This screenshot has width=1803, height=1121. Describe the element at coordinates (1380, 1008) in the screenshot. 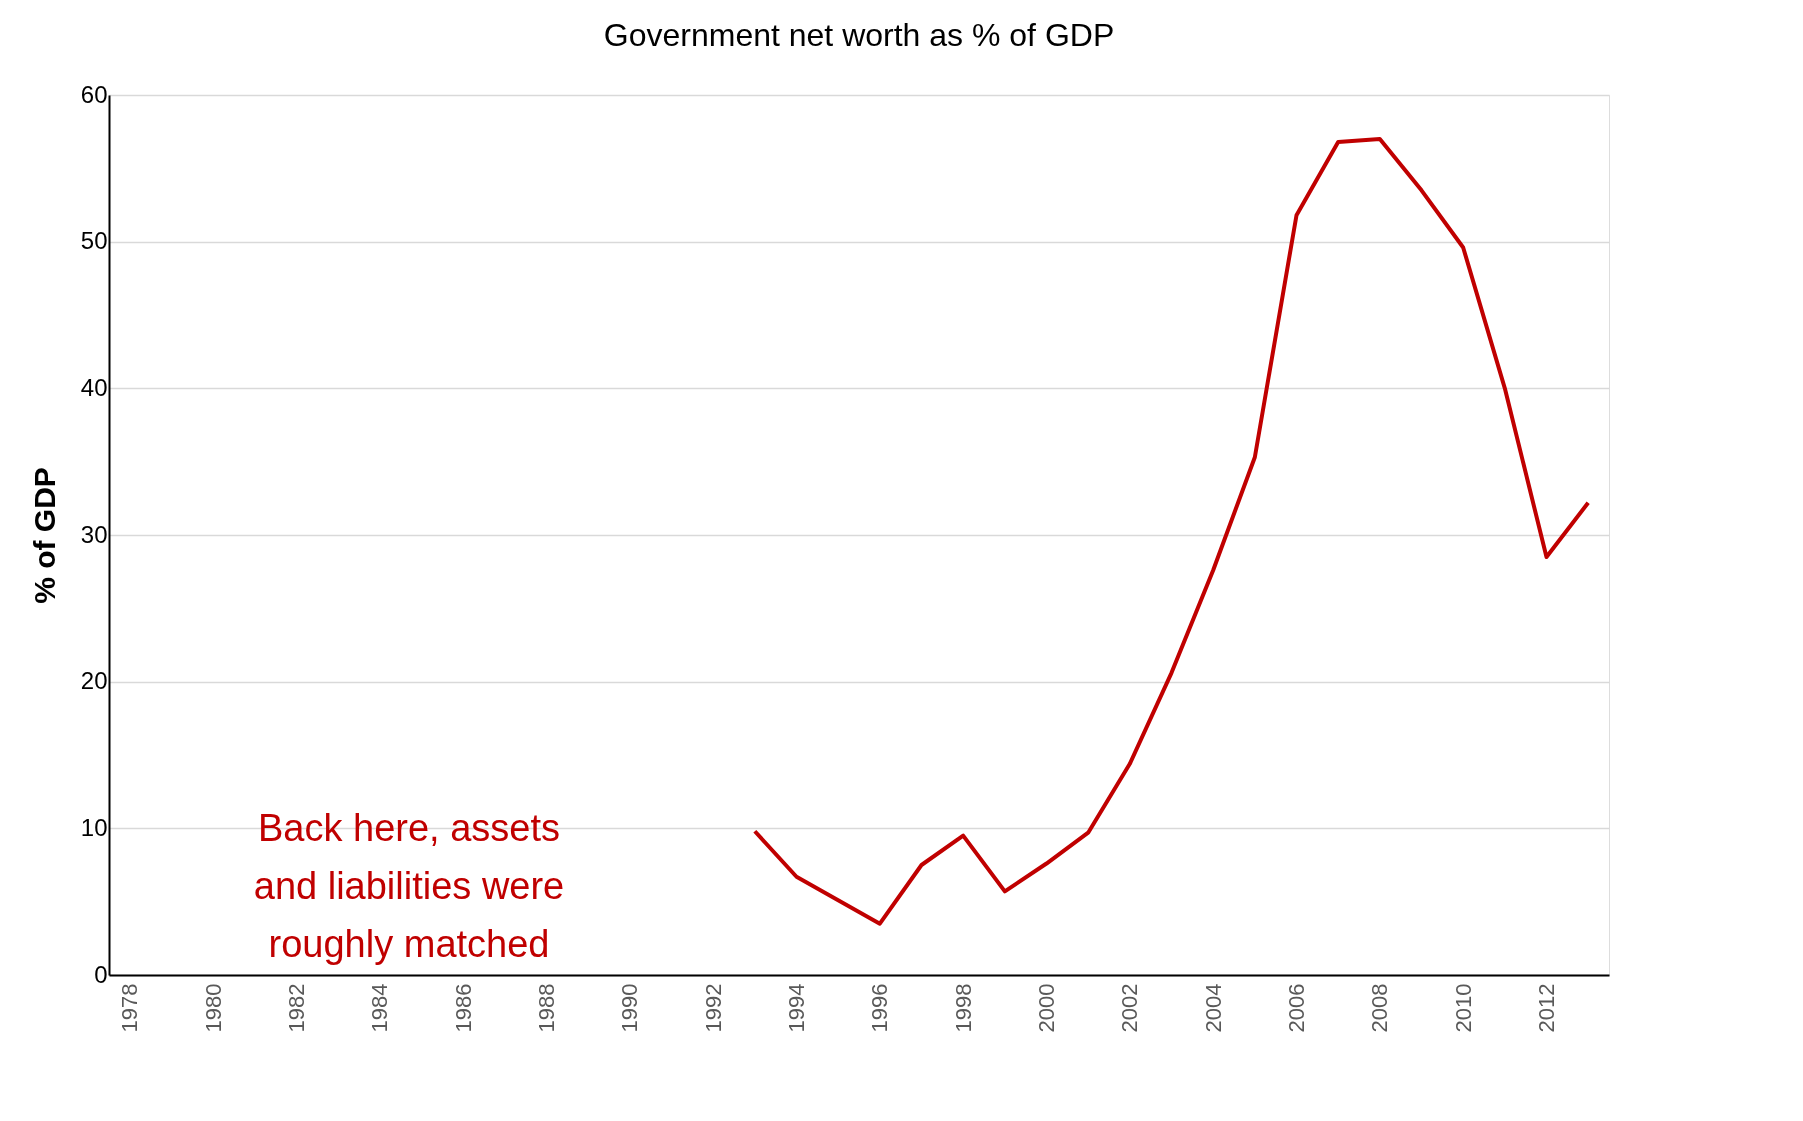

I see `x-tick-label: 2008` at that location.